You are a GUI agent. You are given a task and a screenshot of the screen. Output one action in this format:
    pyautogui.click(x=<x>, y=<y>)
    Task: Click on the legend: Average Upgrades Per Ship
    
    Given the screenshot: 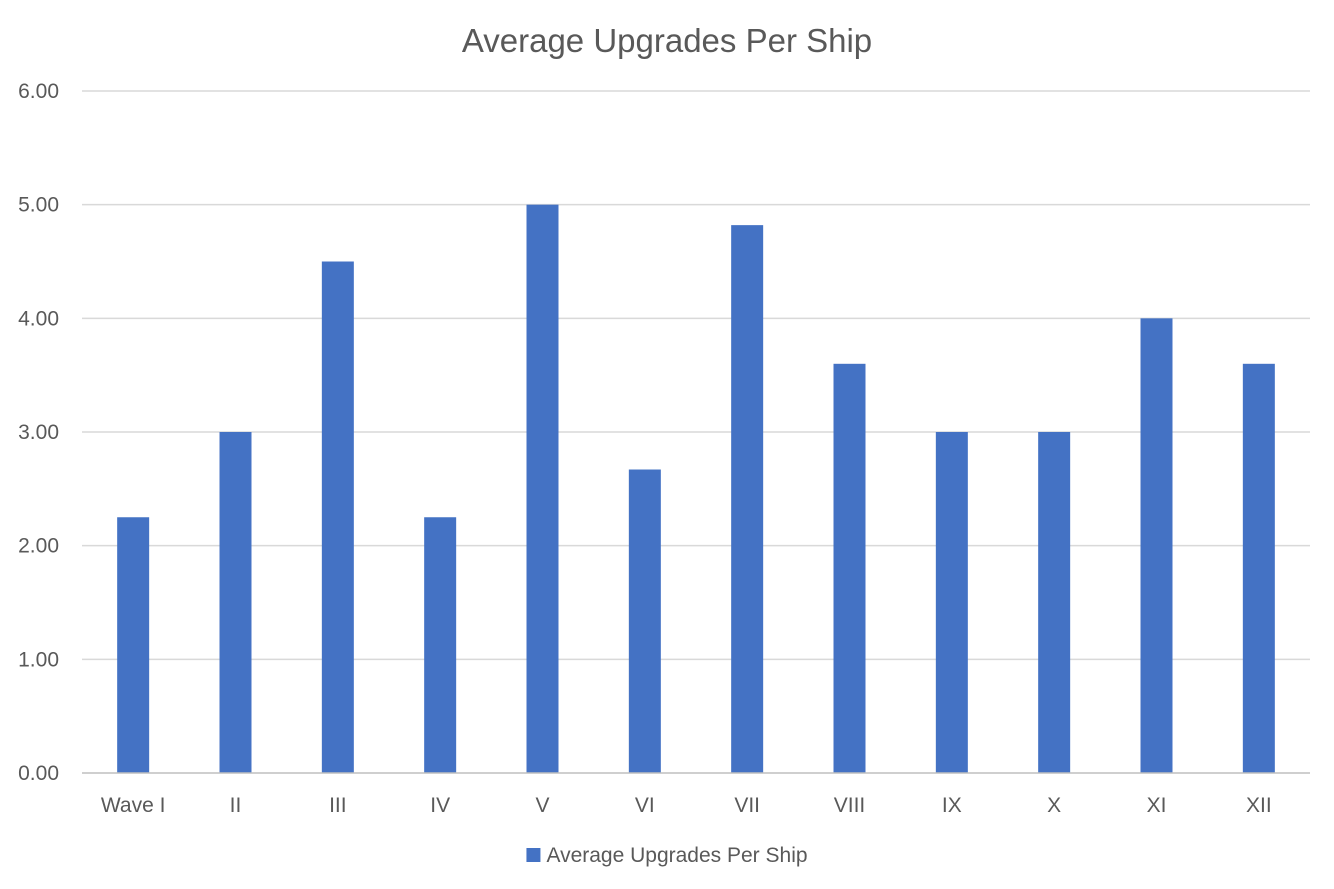 What is the action you would take?
    pyautogui.click(x=667, y=855)
    